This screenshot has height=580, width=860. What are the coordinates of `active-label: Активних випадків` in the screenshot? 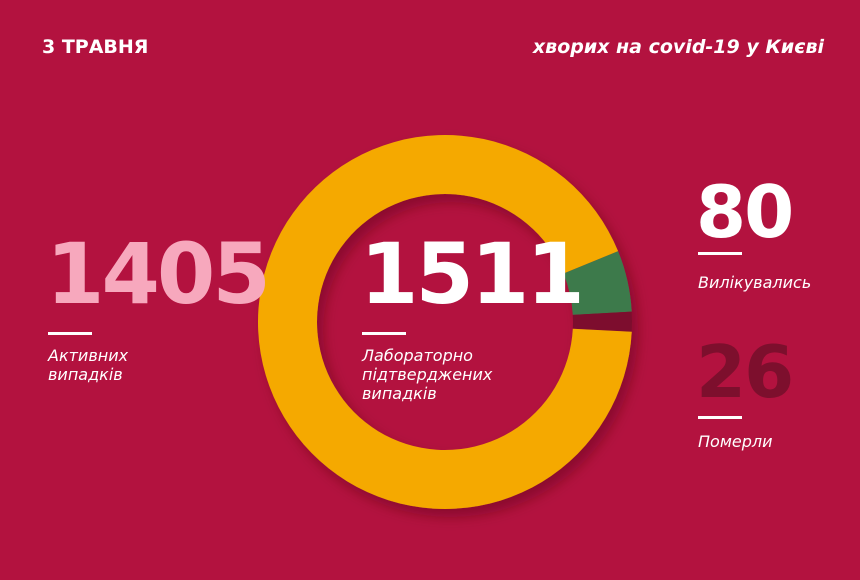 It's located at (88, 365).